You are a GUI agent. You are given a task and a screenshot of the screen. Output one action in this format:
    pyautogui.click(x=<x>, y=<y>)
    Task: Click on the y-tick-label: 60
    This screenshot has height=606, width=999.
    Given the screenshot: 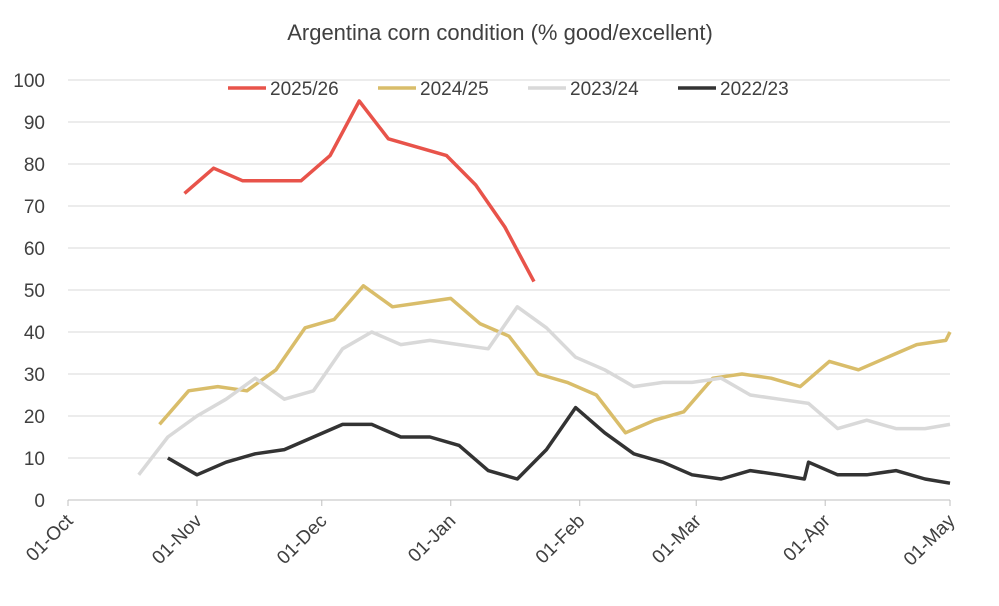 What is the action you would take?
    pyautogui.click(x=34, y=249)
    